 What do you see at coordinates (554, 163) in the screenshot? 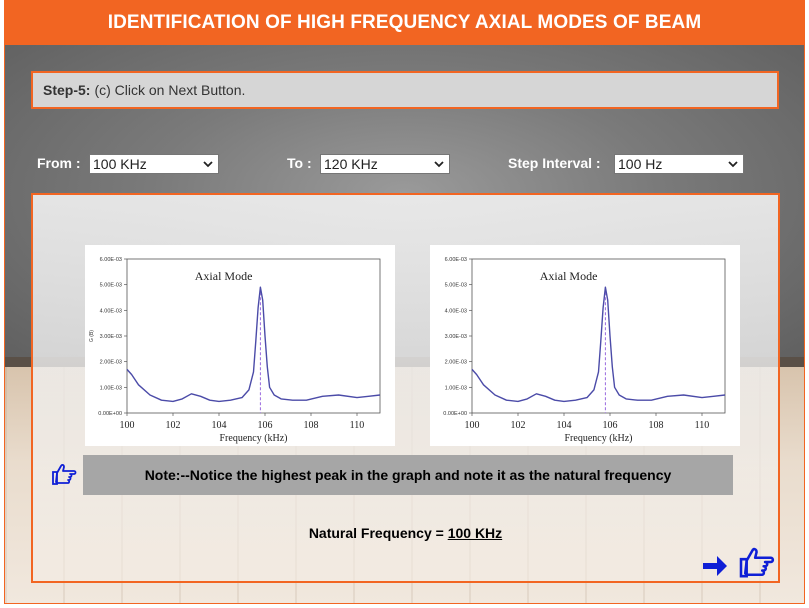
I see `interval-label: Step Interval :` at bounding box center [554, 163].